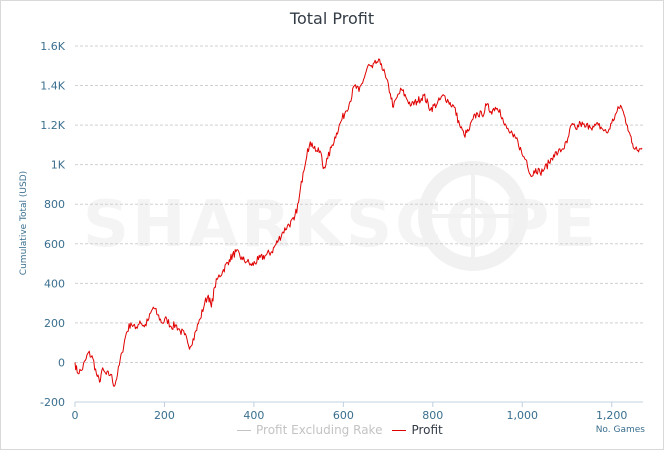 The image size is (664, 450). I want to click on y-tick-label: 400, so click(54, 283).